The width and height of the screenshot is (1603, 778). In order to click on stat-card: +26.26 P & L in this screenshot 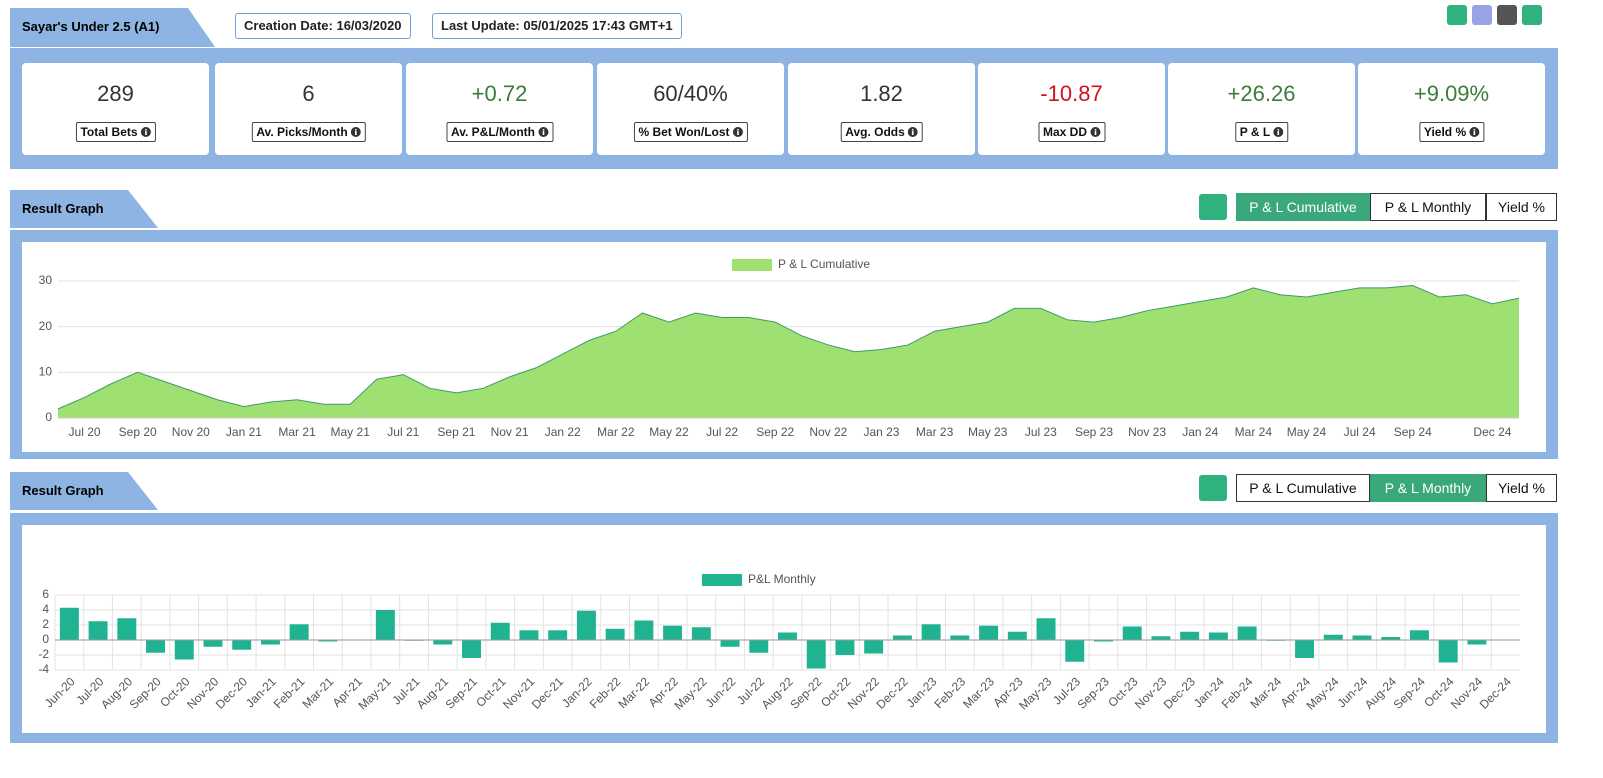, I will do `click(1261, 109)`.